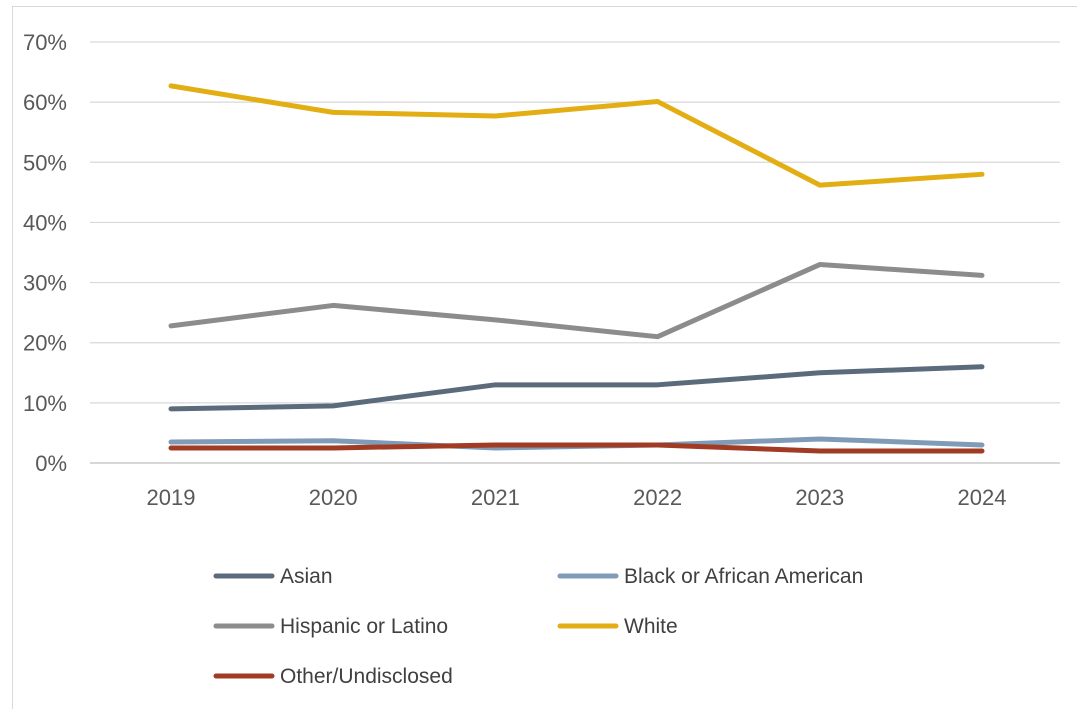  I want to click on series-line-hispanic-or-latino, so click(576, 301).